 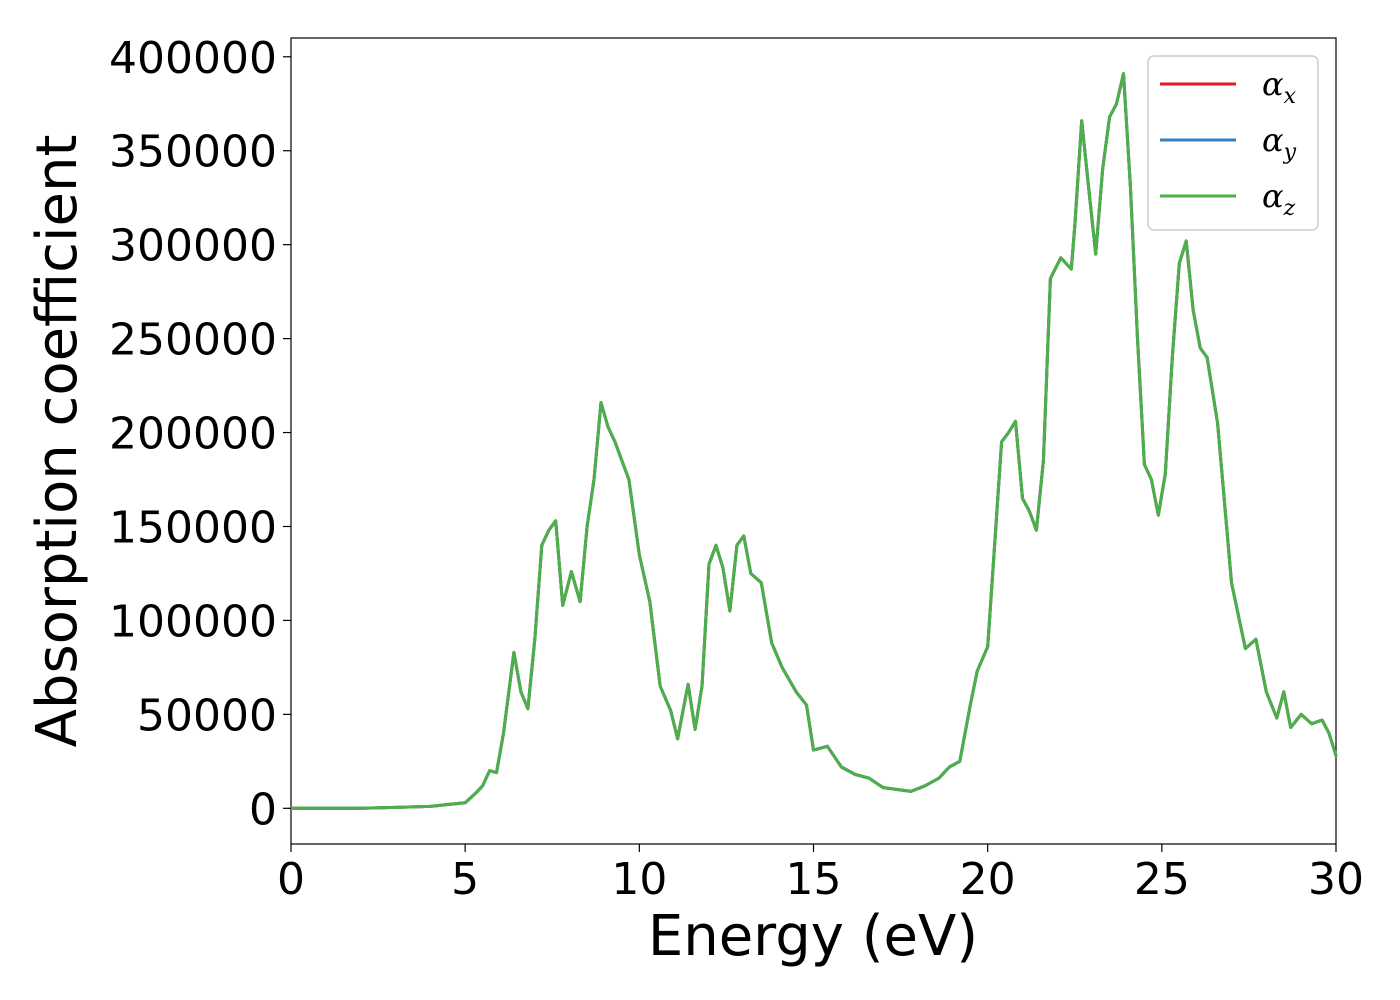 I want to click on x-tick-label: 30, so click(x=1336, y=879).